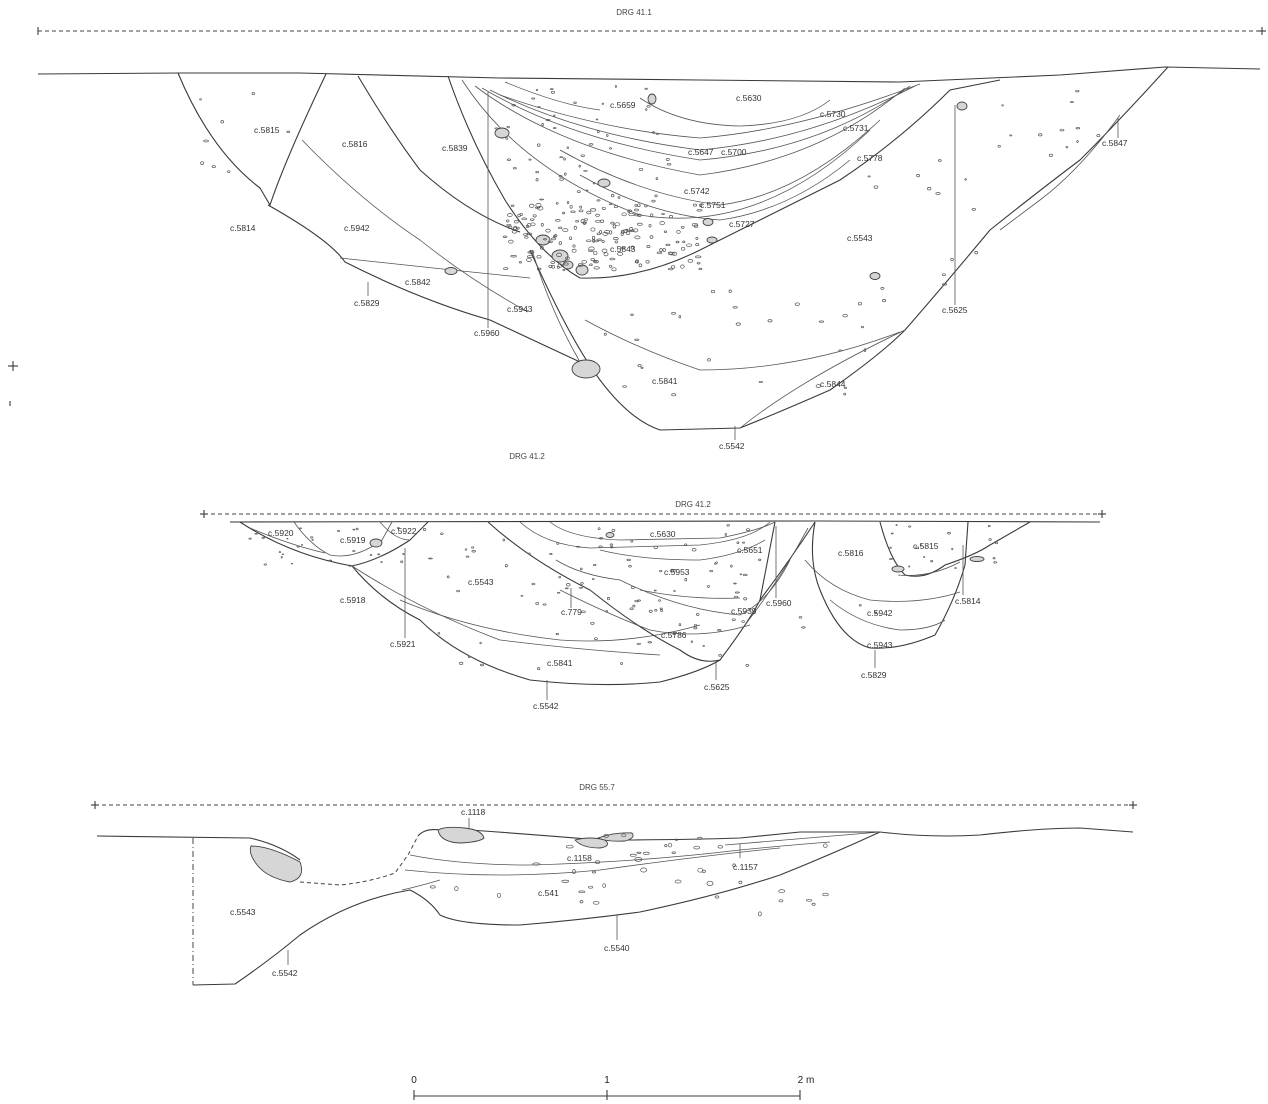  I want to click on context-label: c.5751, so click(713, 205).